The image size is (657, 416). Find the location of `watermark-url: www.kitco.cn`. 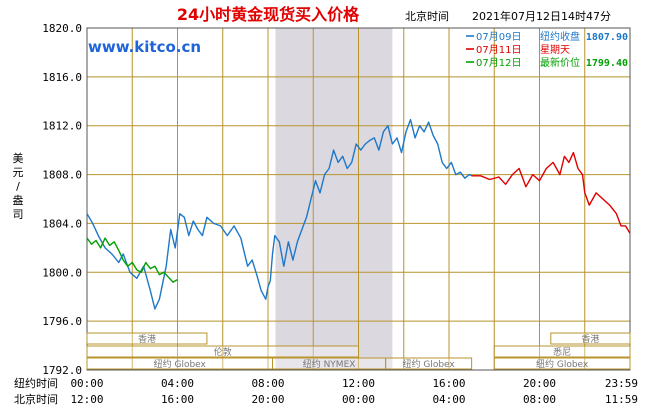

watermark-url: www.kitco.cn is located at coordinates (144, 47).